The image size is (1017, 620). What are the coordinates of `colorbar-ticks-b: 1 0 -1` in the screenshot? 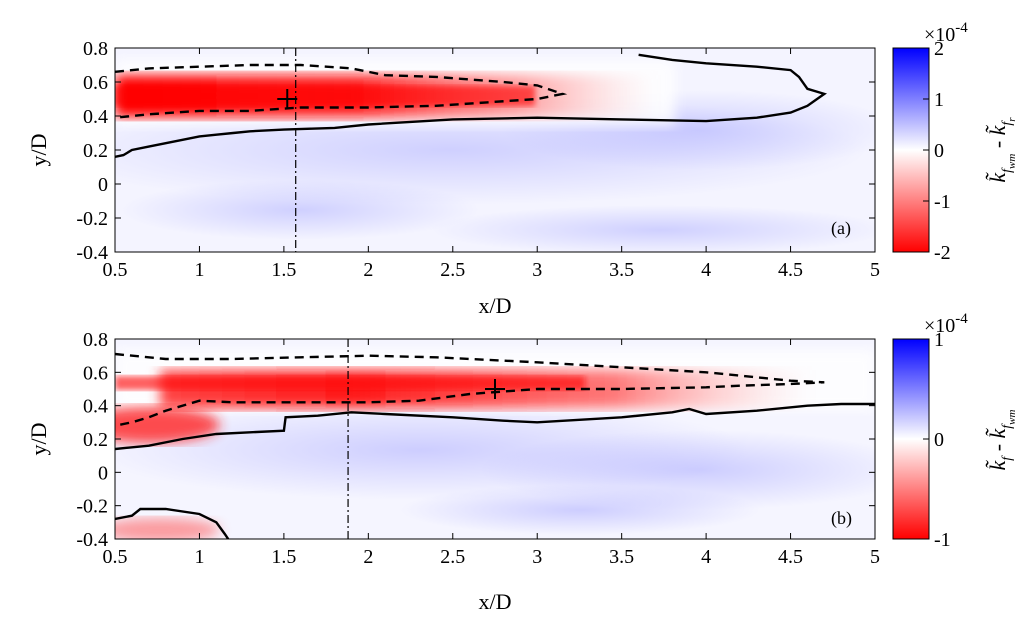 It's located at (937, 440).